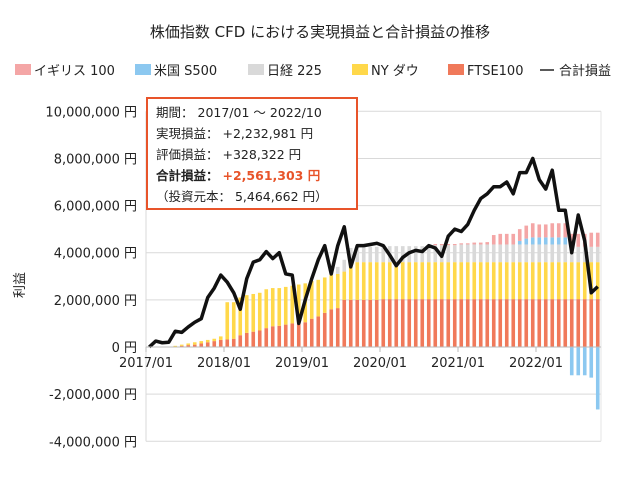 The width and height of the screenshot is (640, 480). I want to click on y-tick-label: -2,000,000 円, so click(93, 395).